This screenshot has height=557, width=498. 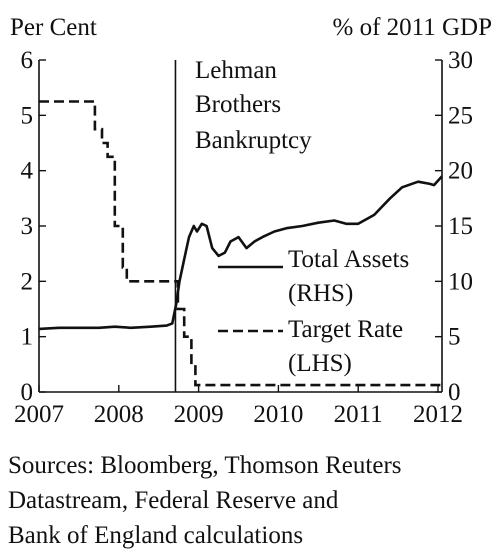 What do you see at coordinates (413, 27) in the screenshot?
I see `right-axis-label: % of 2011 GDP` at bounding box center [413, 27].